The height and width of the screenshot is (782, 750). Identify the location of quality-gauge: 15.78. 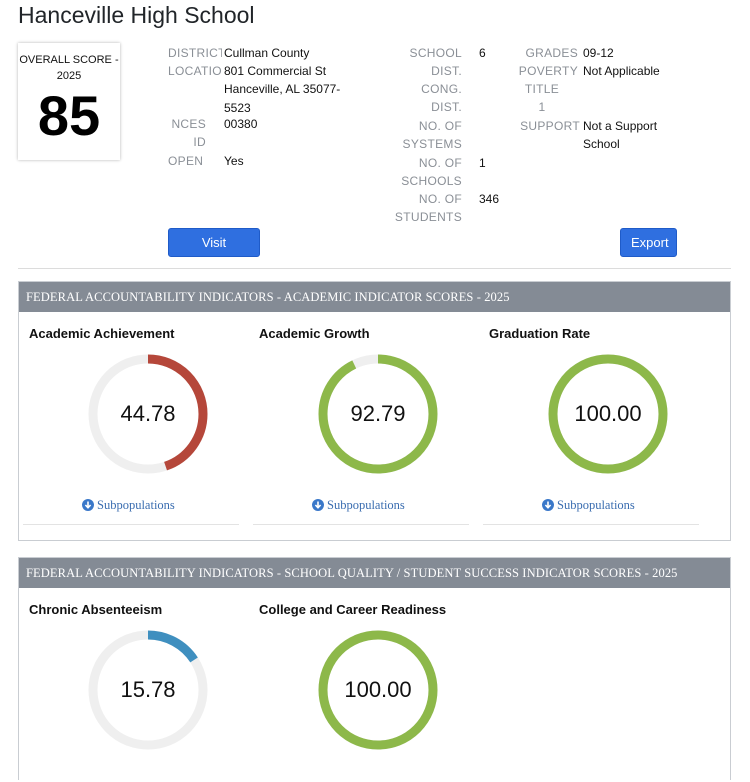
(148, 690).